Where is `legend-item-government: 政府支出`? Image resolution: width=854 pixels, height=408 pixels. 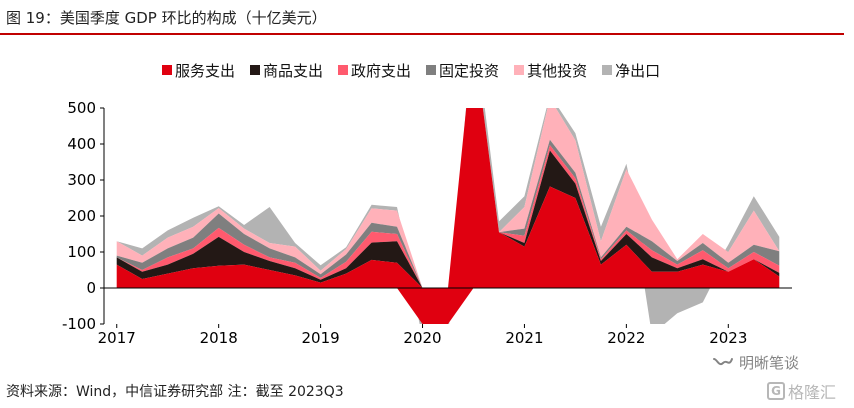 legend-item-government: 政府支出 is located at coordinates (374, 70).